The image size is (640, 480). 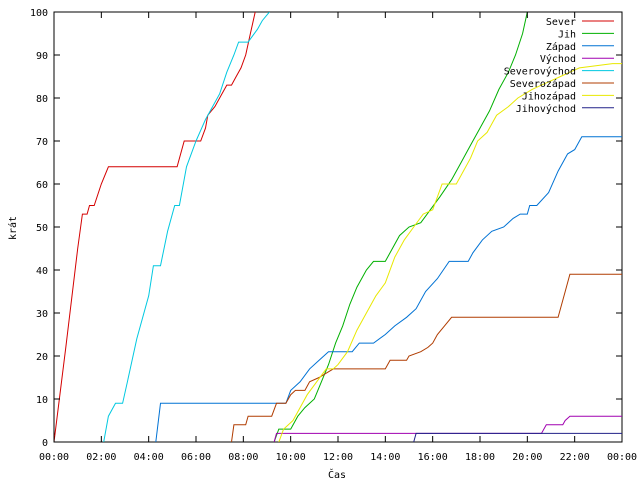 What do you see at coordinates (291, 457) in the screenshot?
I see `x-tick-label: 10:00` at bounding box center [291, 457].